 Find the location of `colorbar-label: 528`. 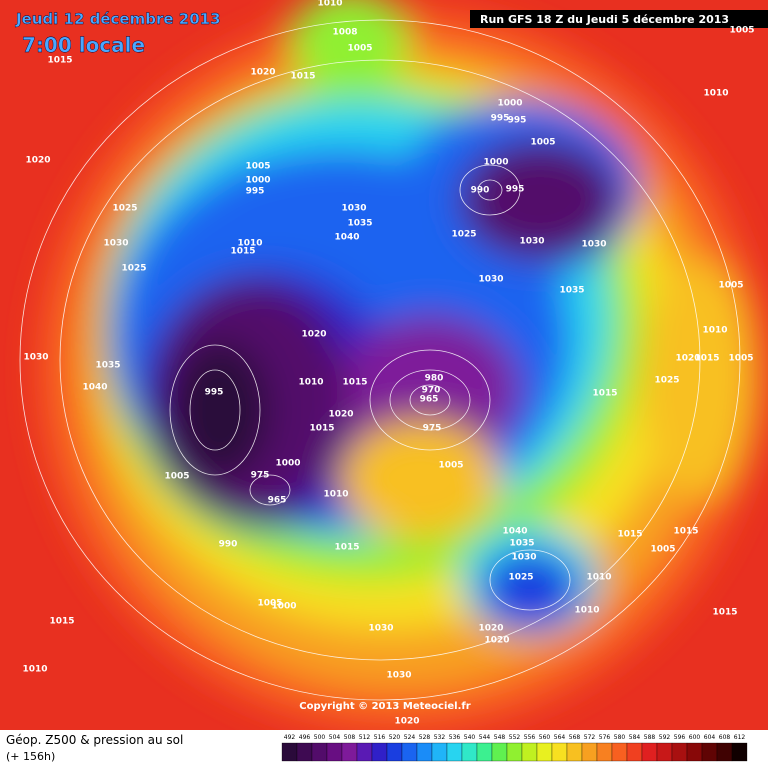

colorbar-label: 528 is located at coordinates (425, 737).